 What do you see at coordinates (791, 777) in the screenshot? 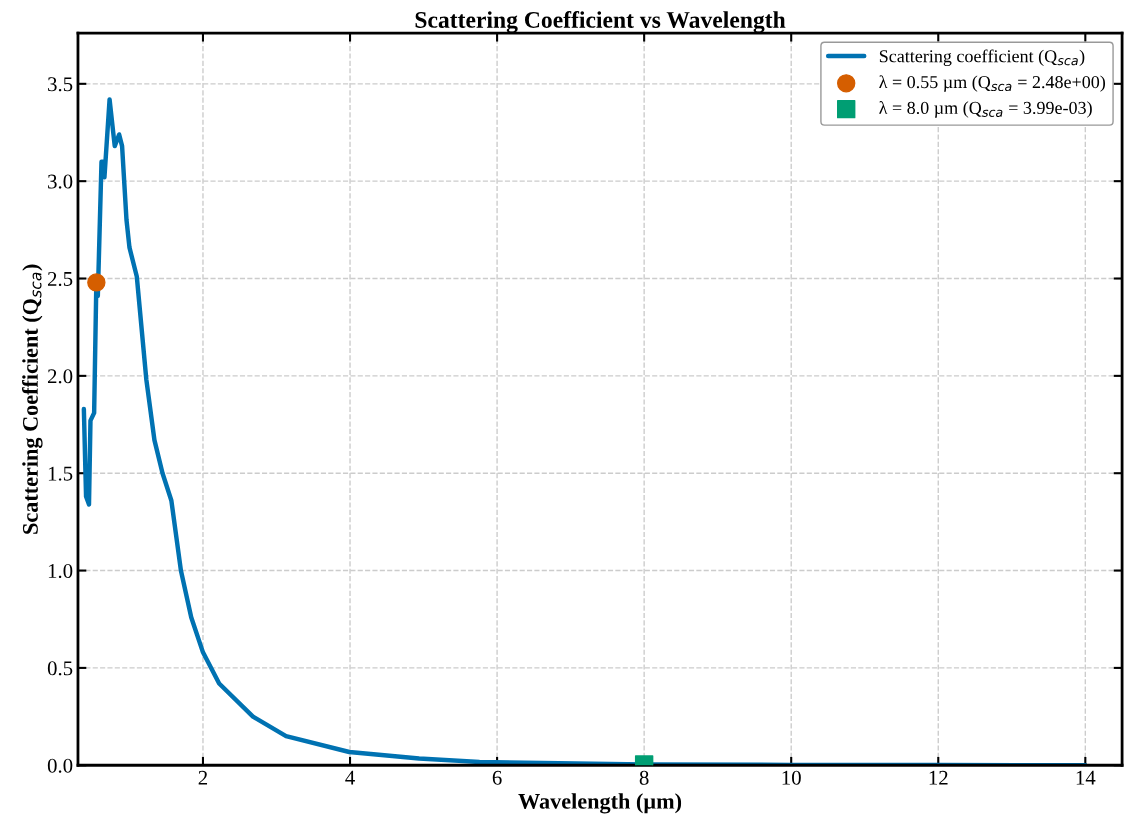
I see `x-tick-label: 10` at bounding box center [791, 777].